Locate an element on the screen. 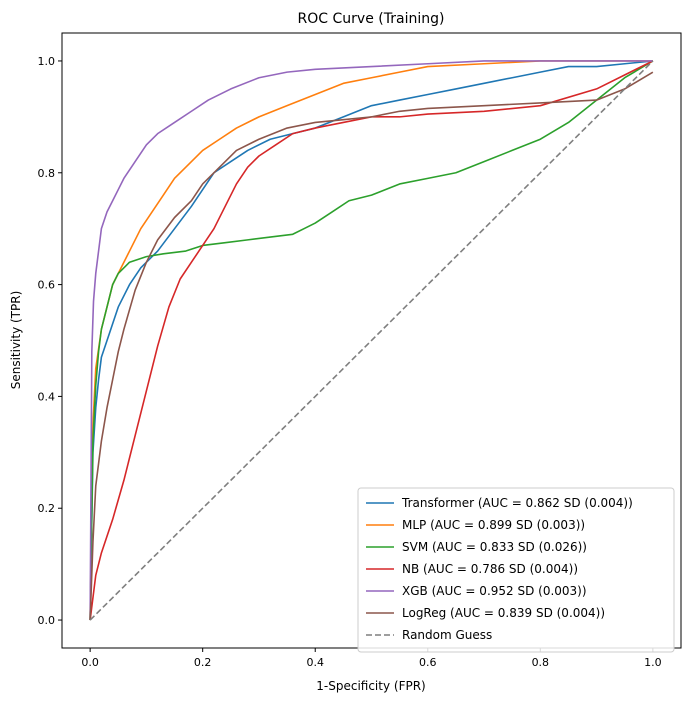 Image resolution: width=691 pixels, height=701 pixels. y-tick-label-4: 0.8 is located at coordinates (47, 173).